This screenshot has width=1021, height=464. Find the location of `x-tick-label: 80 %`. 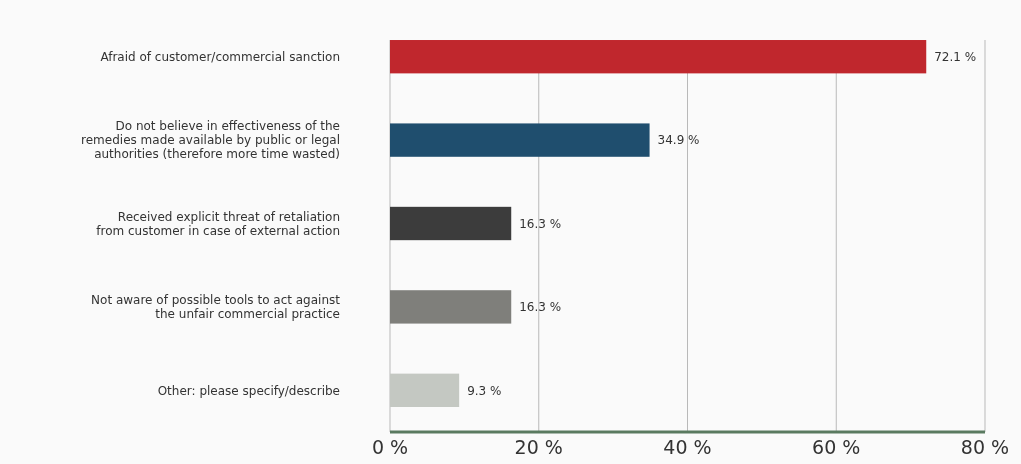

x-tick-label: 80 % is located at coordinates (985, 447).